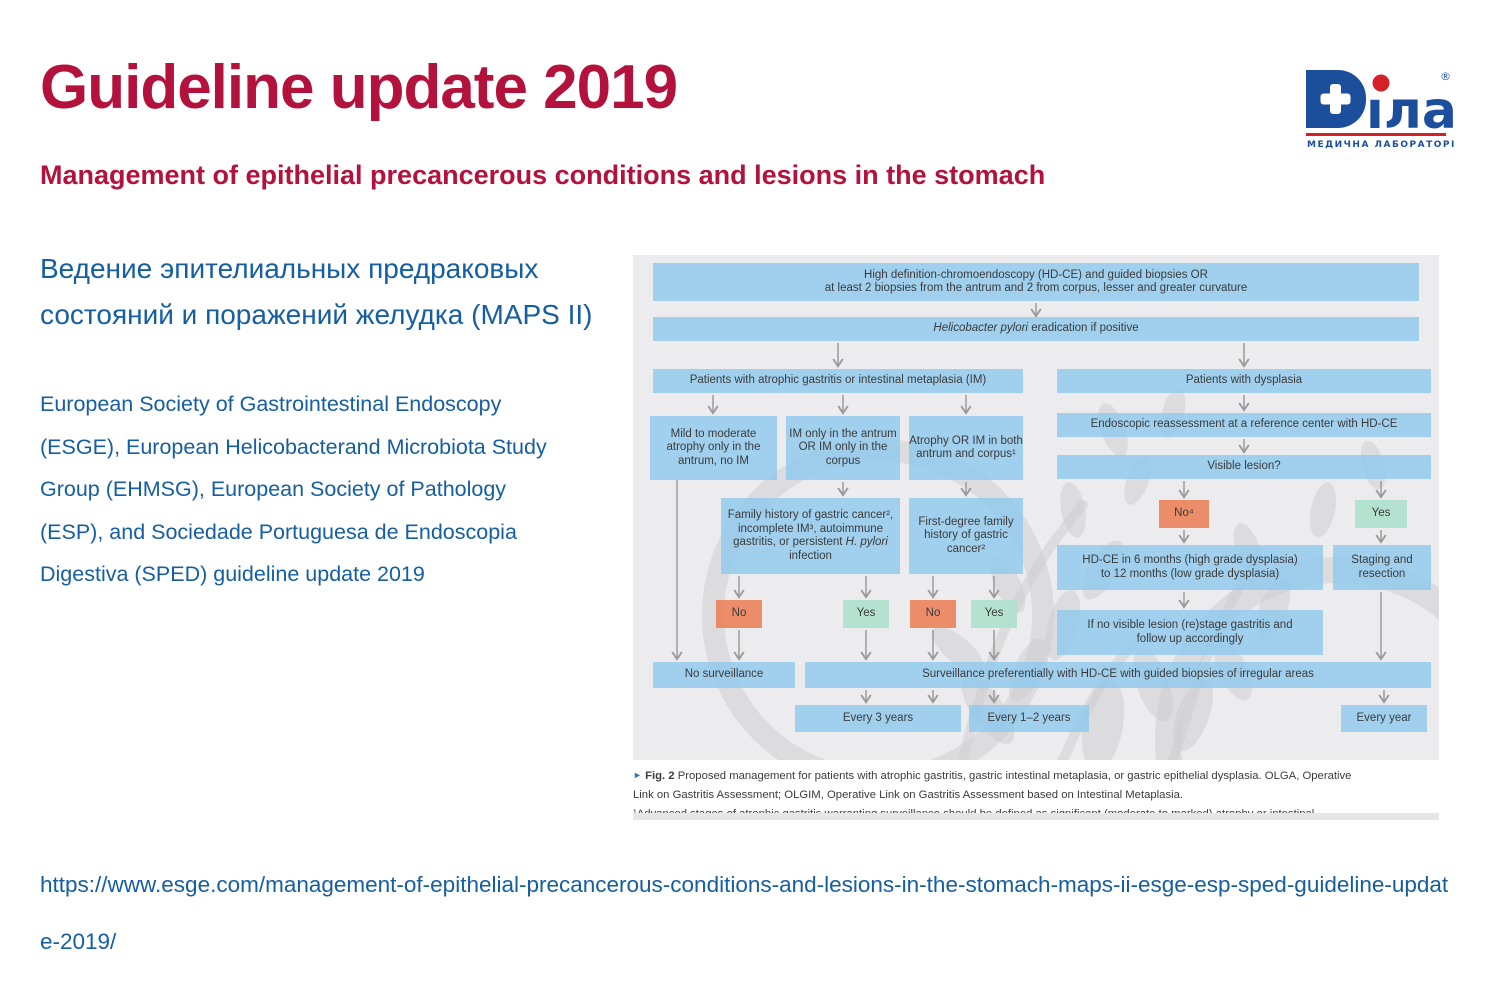 The height and width of the screenshot is (991, 1500). What do you see at coordinates (966, 448) in the screenshot?
I see `flow-node-atrophy-both: Atrophy OR IM in both antrum and corpus¹` at bounding box center [966, 448].